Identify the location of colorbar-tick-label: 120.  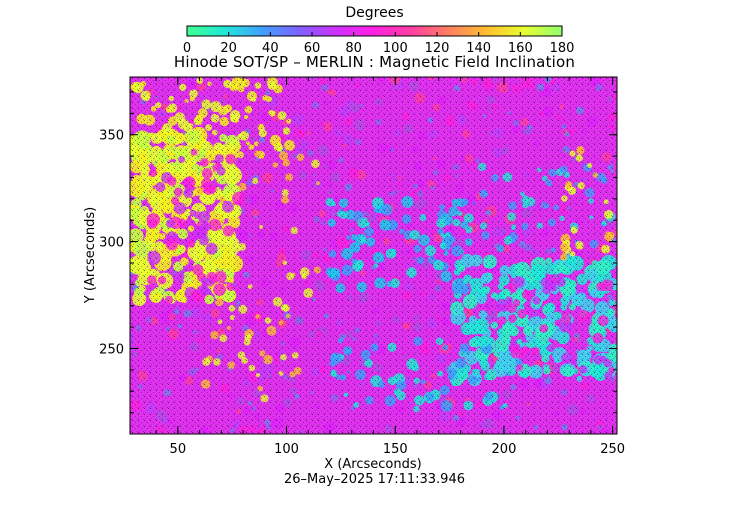
(437, 48).